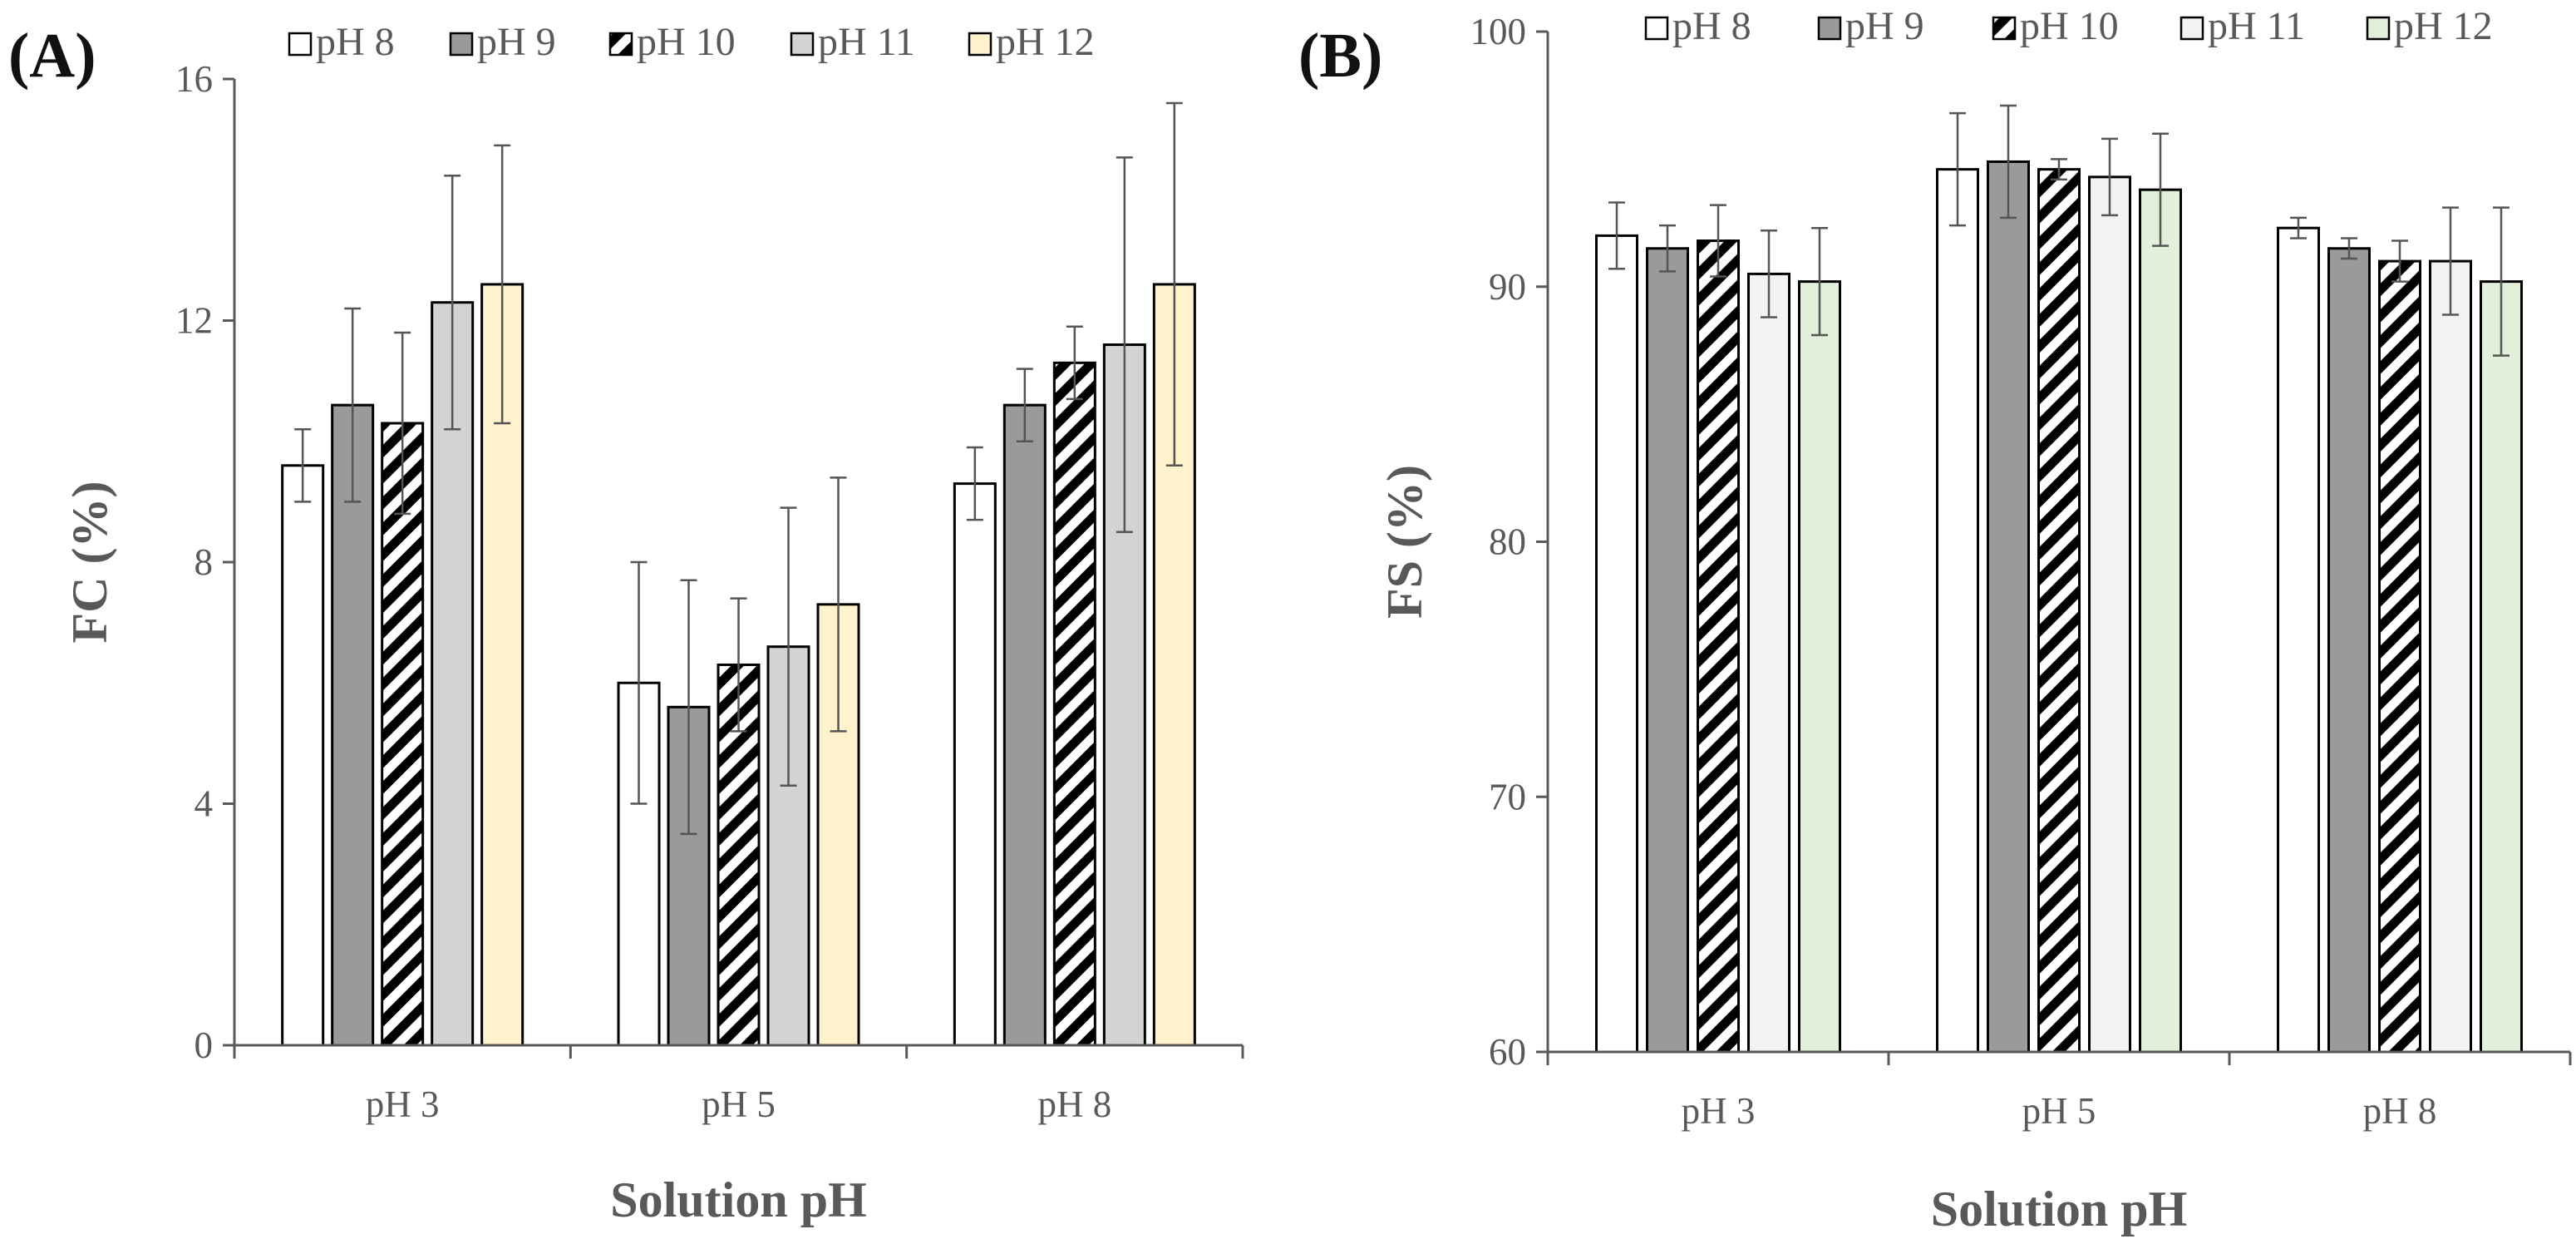 The width and height of the screenshot is (2576, 1239). Describe the element at coordinates (1074, 1104) in the screenshot. I see `panel-a-x-tick-label-ph-8: pH 8` at that location.